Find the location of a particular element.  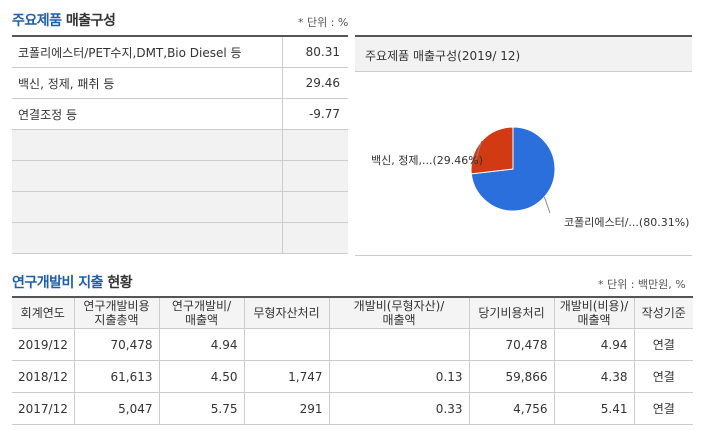

value-cell: 5.41 is located at coordinates (594, 408).